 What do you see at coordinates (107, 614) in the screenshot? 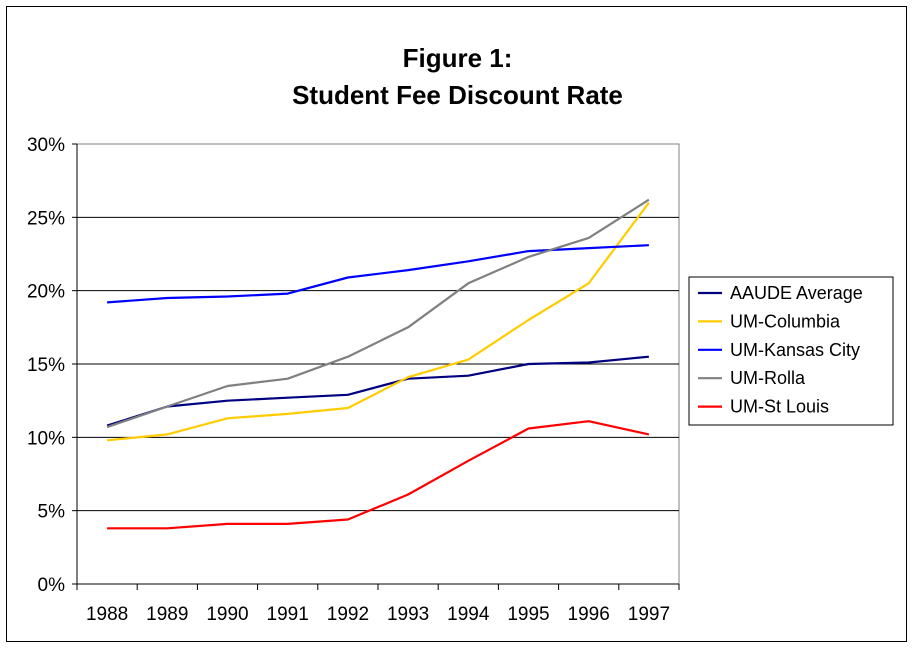
I see `x-tick-label: 1988` at bounding box center [107, 614].